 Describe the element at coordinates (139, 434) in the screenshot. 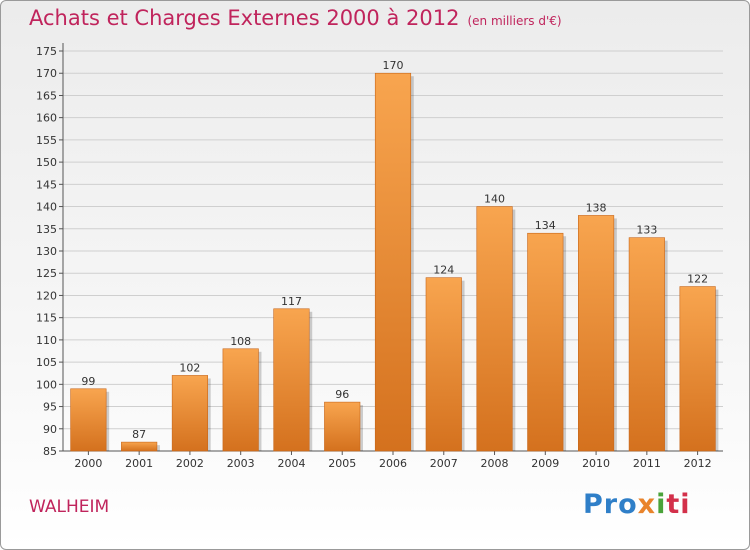

I see `value-label-2001: 87` at that location.